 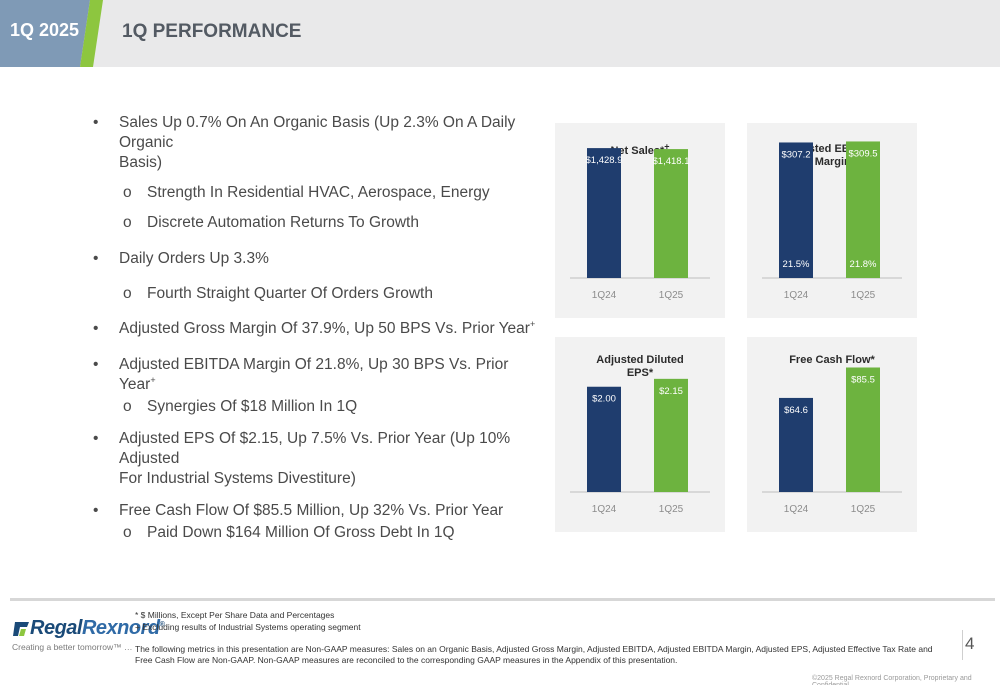 What do you see at coordinates (237, 478) in the screenshot?
I see `bullet-text-cont: For Industrial Systems Divestiture)` at bounding box center [237, 478].